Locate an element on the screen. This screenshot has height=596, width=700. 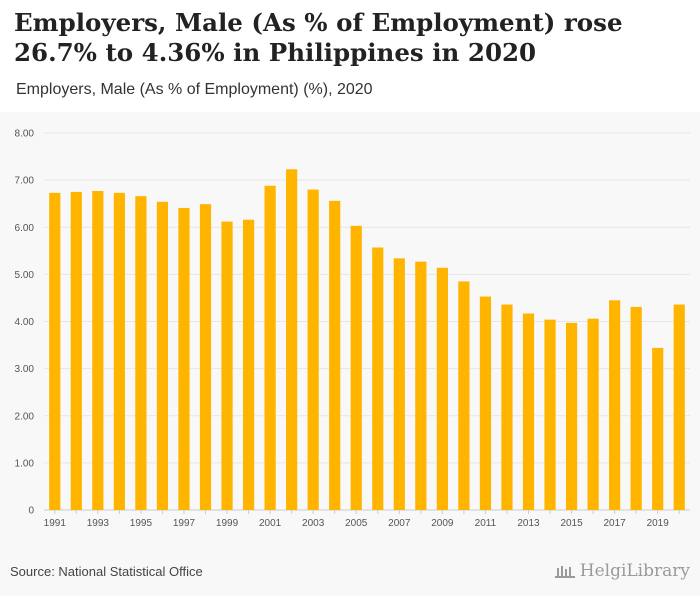
bar-2001 is located at coordinates (270, 347).